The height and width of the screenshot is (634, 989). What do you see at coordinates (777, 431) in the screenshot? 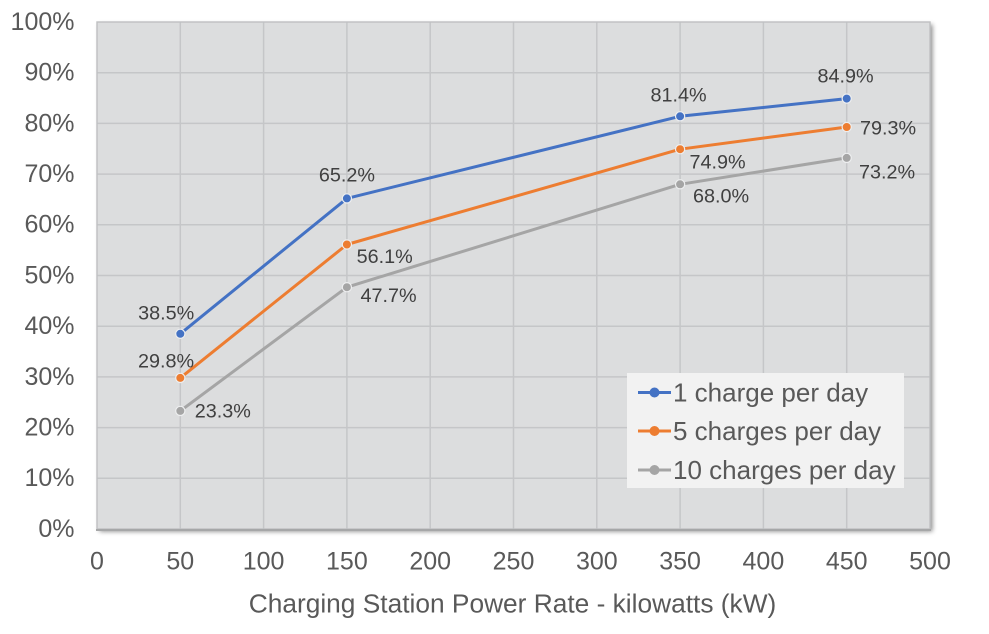
I see `svg-text: 5 charges per day` at bounding box center [777, 431].